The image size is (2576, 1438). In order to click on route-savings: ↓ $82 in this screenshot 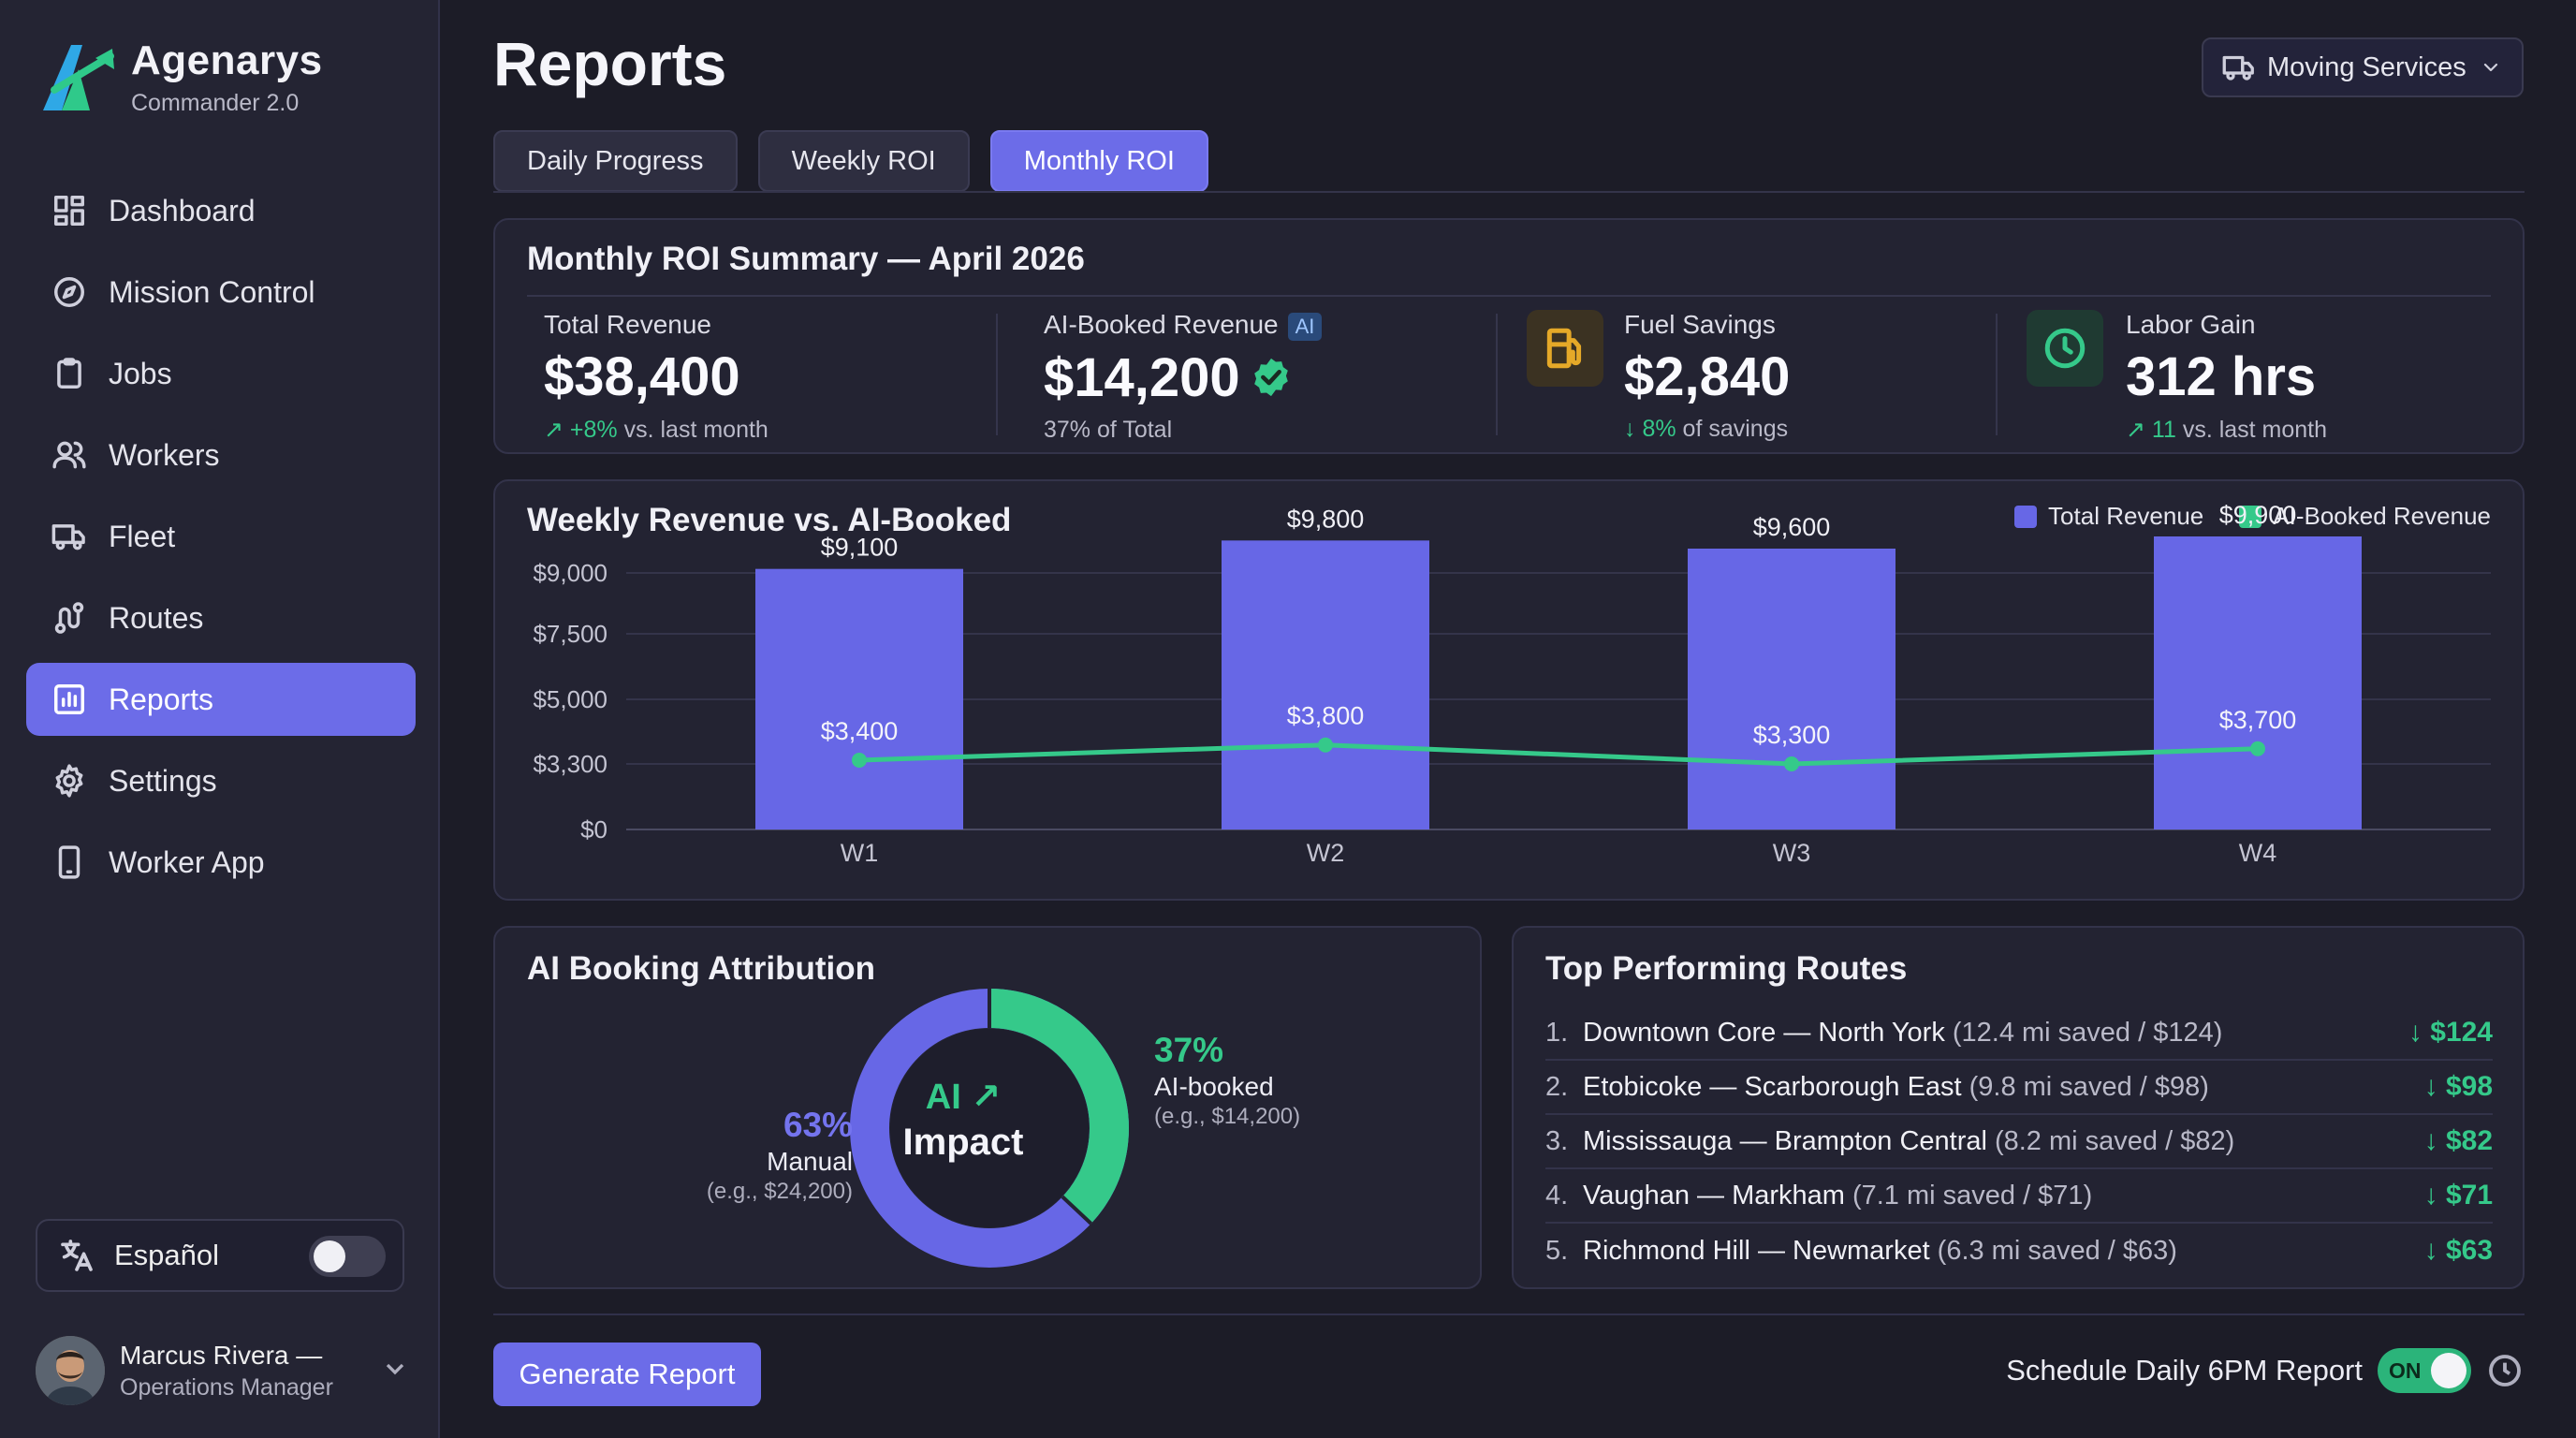, I will do `click(2458, 1140)`.